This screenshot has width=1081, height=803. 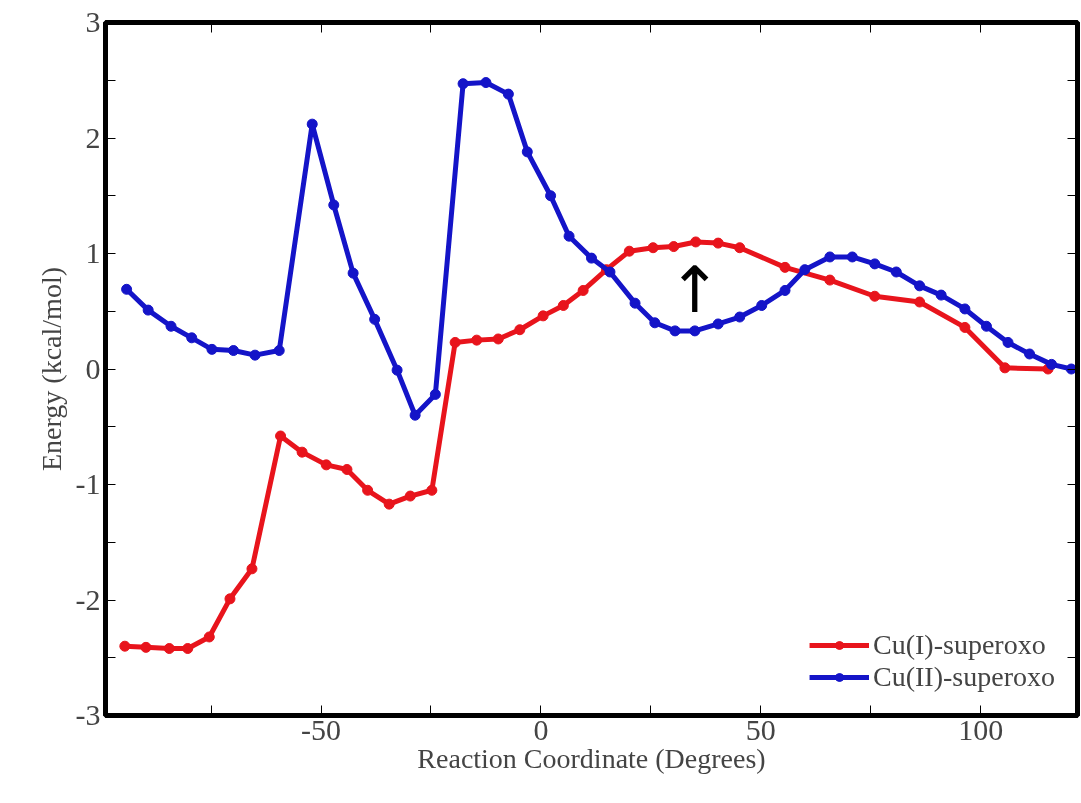 I want to click on x-tick-label: 100, so click(x=981, y=729).